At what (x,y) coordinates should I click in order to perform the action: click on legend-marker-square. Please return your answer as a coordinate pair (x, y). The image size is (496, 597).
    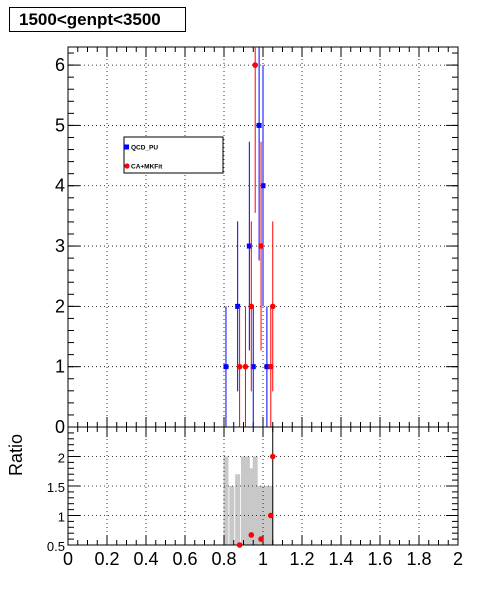
    Looking at the image, I should click on (126, 147).